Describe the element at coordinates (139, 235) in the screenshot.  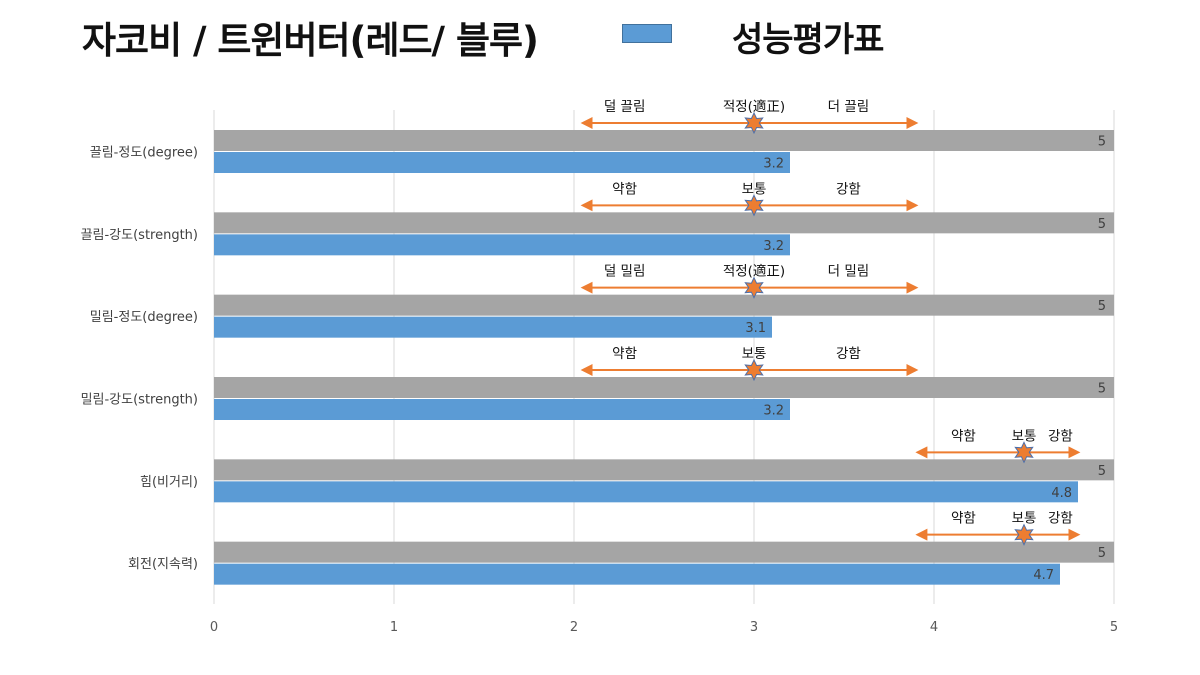
I see `category-label: 끌림-강도(strength)` at that location.